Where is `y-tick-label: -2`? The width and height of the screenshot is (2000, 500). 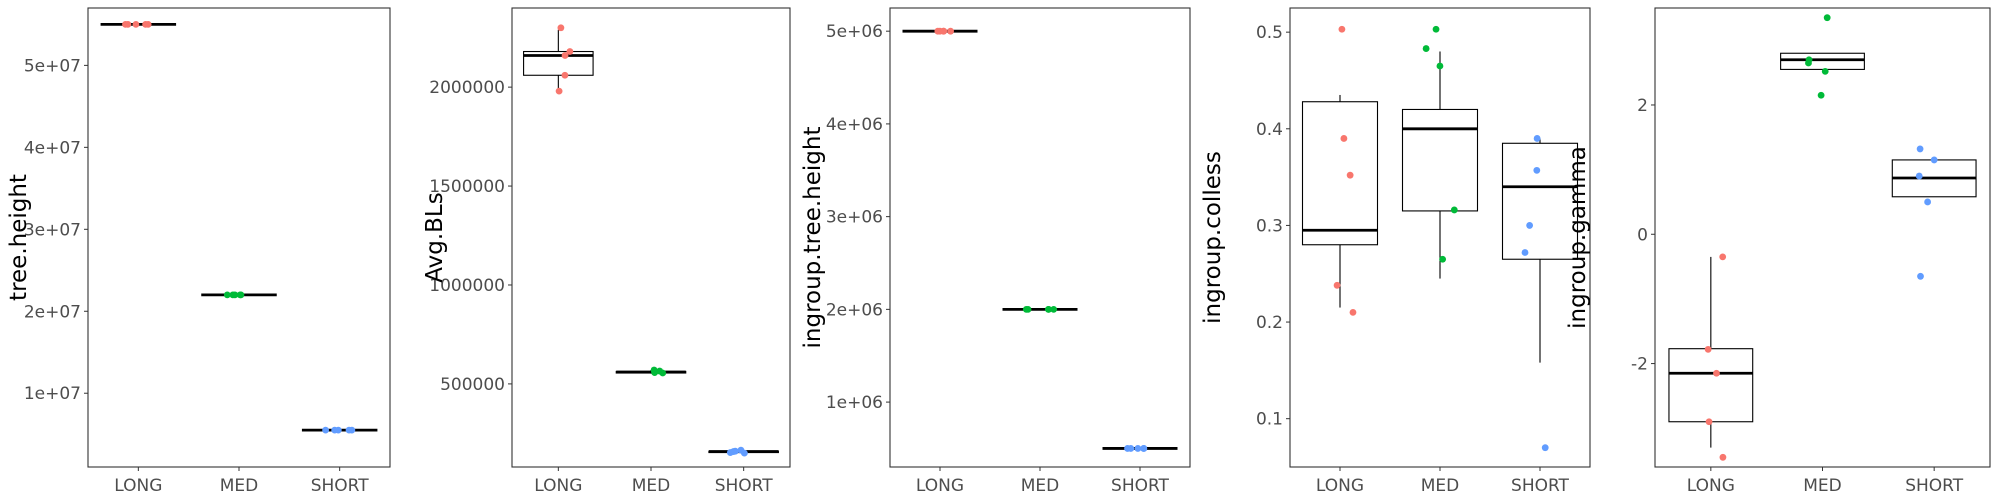
y-tick-label: -2 is located at coordinates (1639, 365).